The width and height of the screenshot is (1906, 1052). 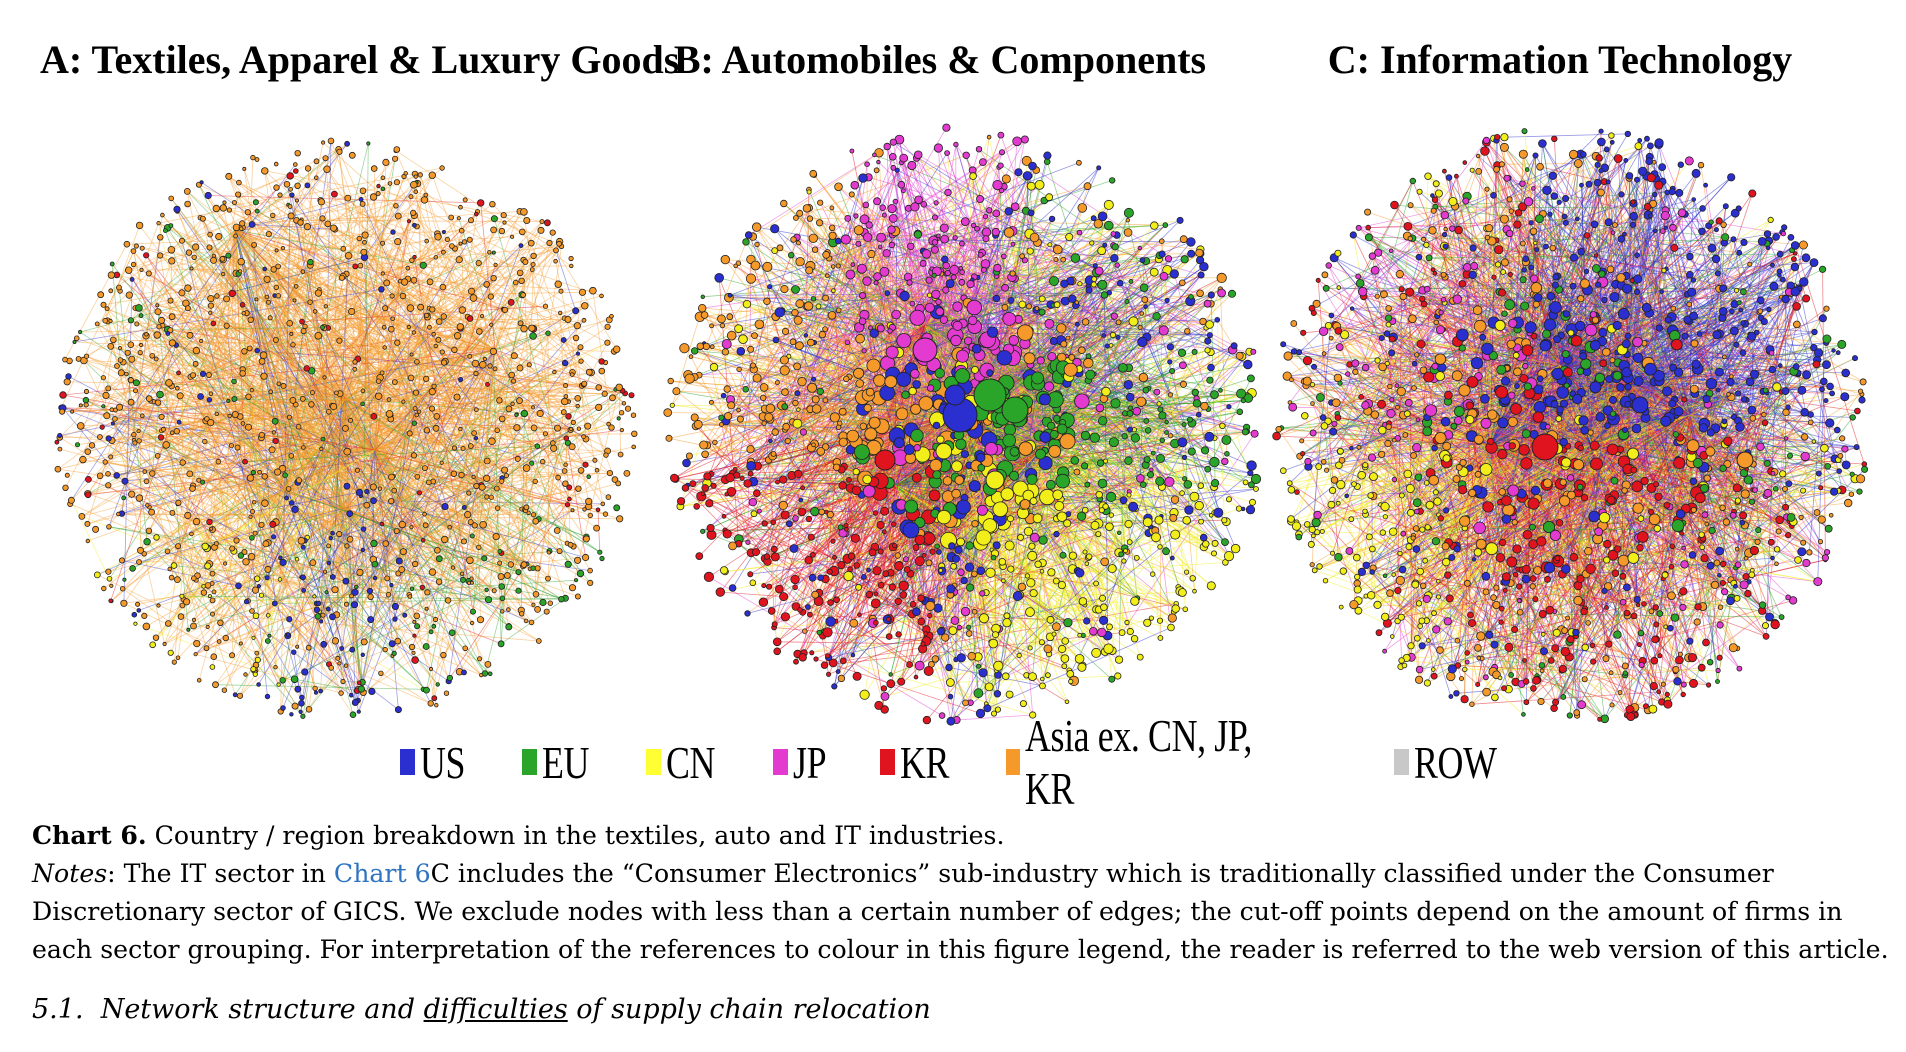 What do you see at coordinates (360, 59) in the screenshot?
I see `panel-a-title: A: Textiles, Apparel & Luxury Goods` at bounding box center [360, 59].